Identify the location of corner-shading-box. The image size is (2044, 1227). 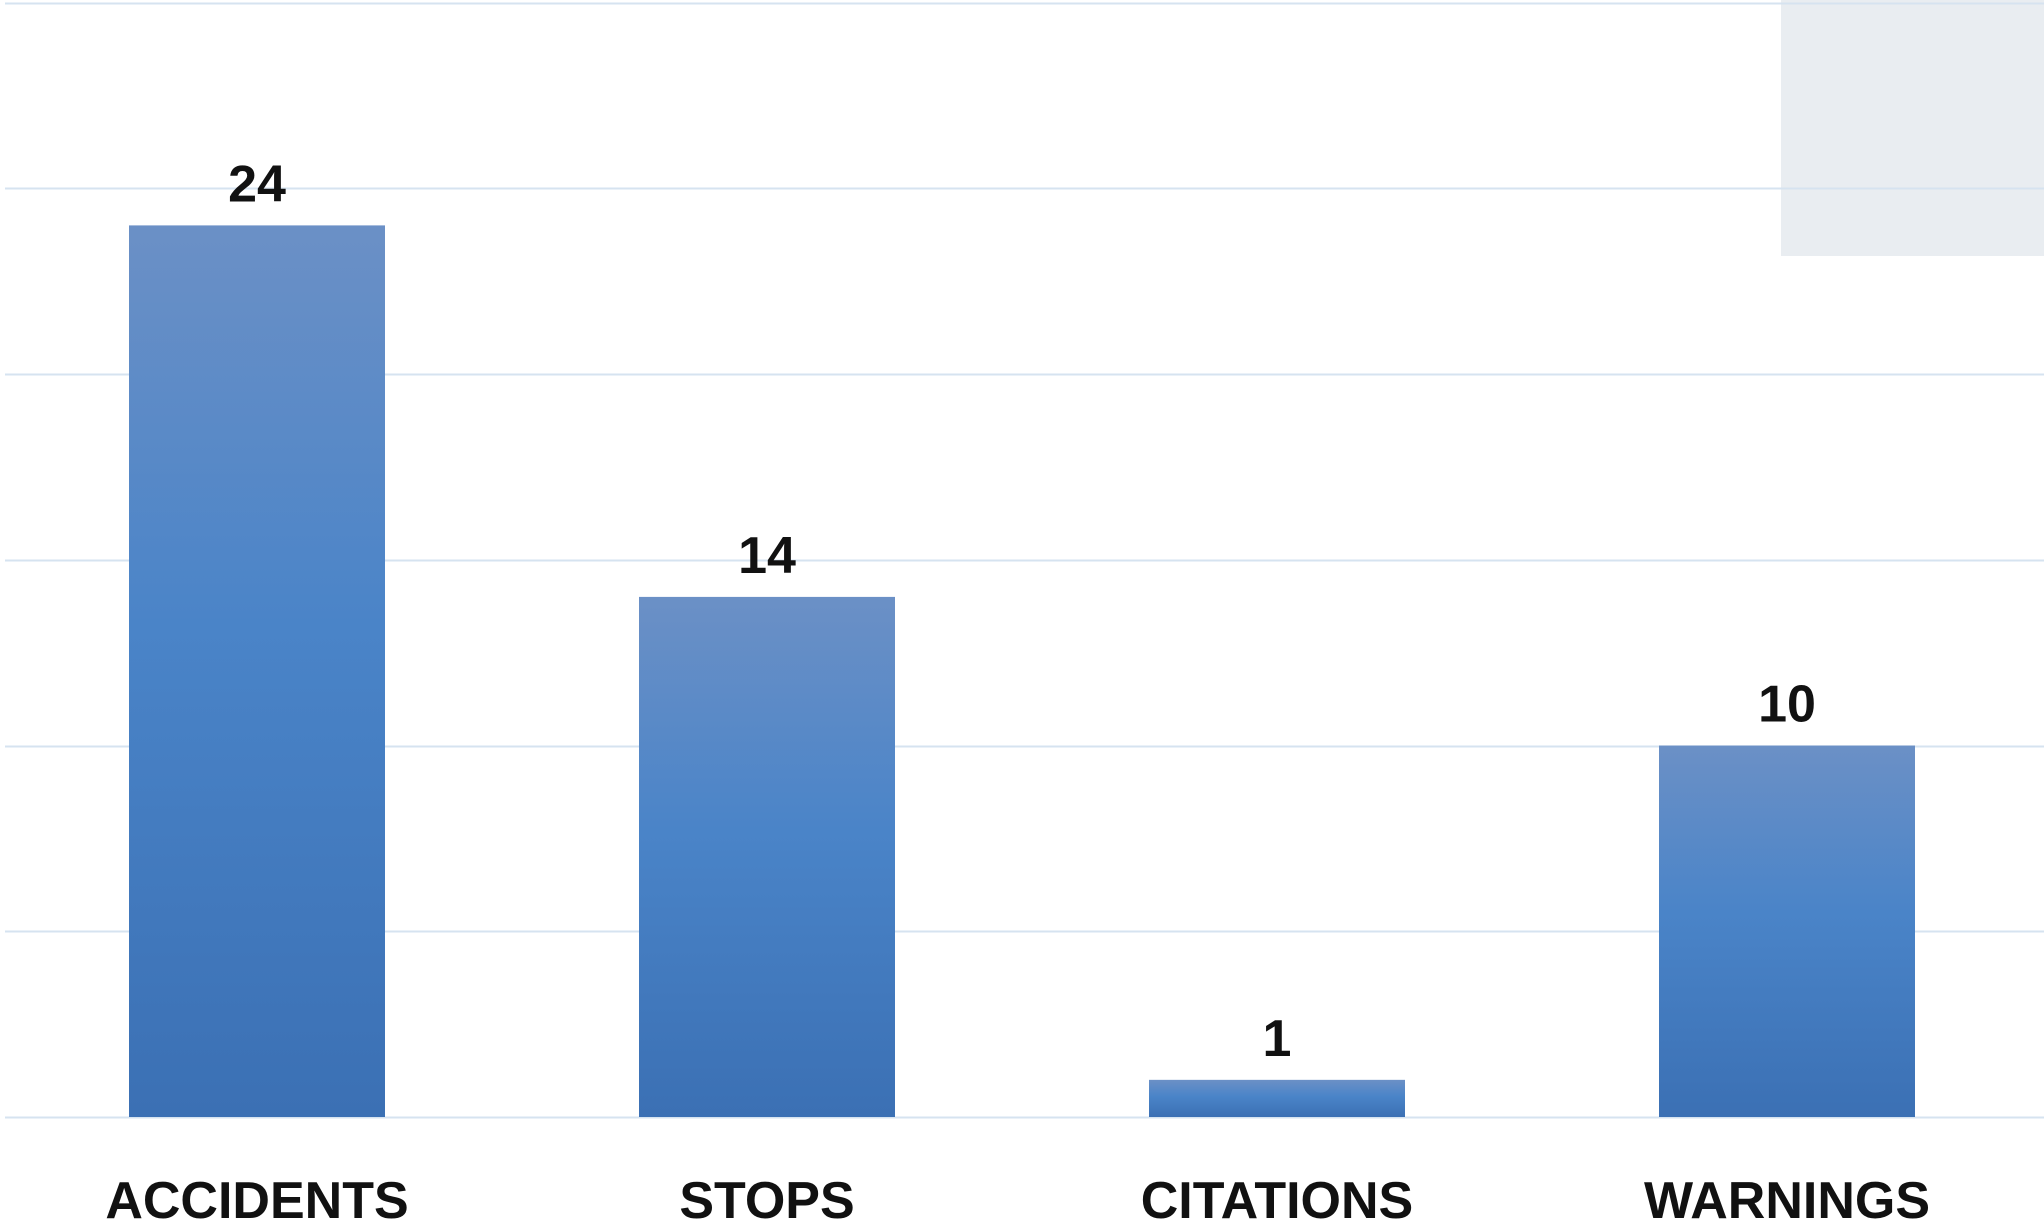
(1912, 128).